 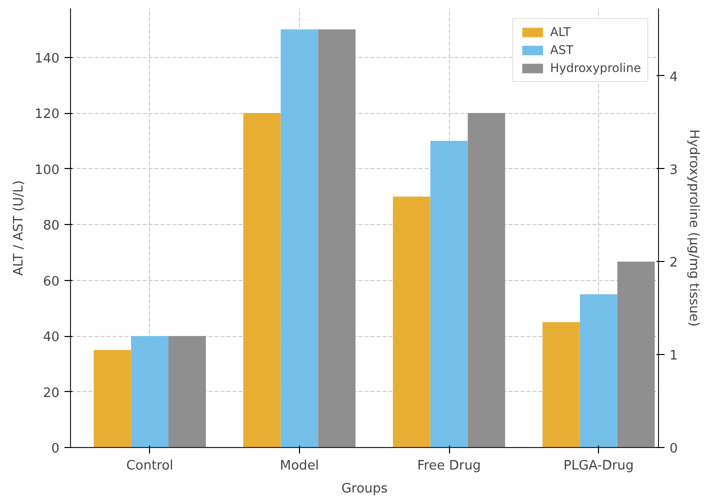 I want to click on legend-label: Hydroxyproline, so click(x=595, y=68).